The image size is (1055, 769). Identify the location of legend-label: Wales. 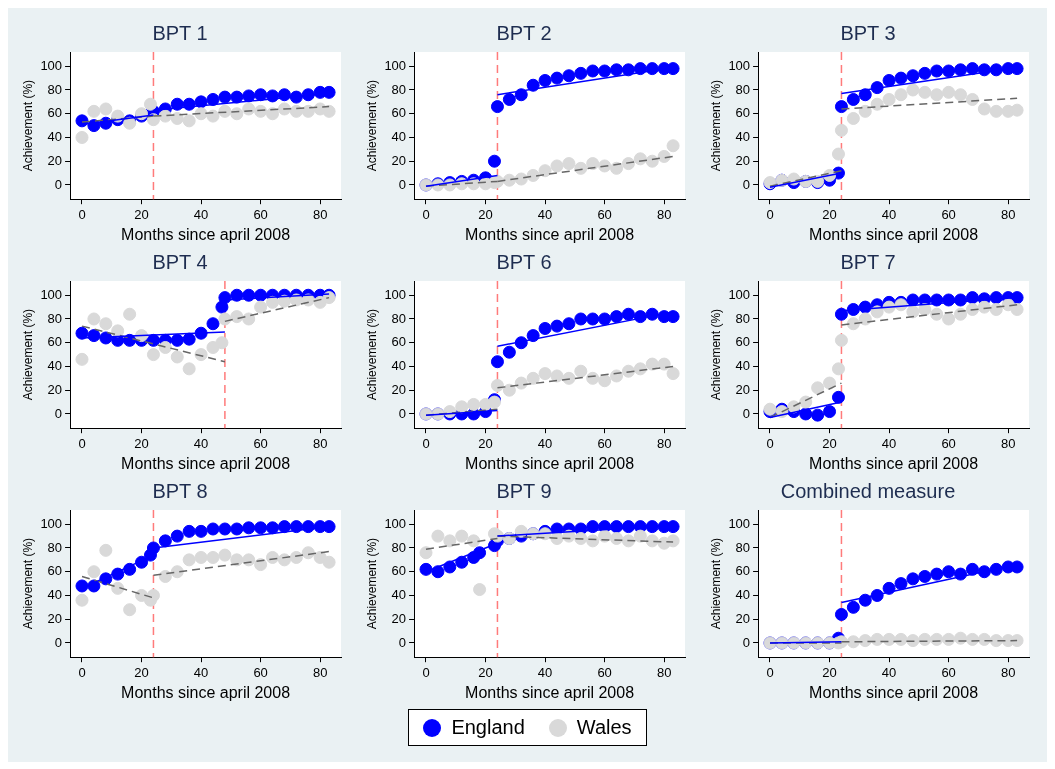
(604, 727).